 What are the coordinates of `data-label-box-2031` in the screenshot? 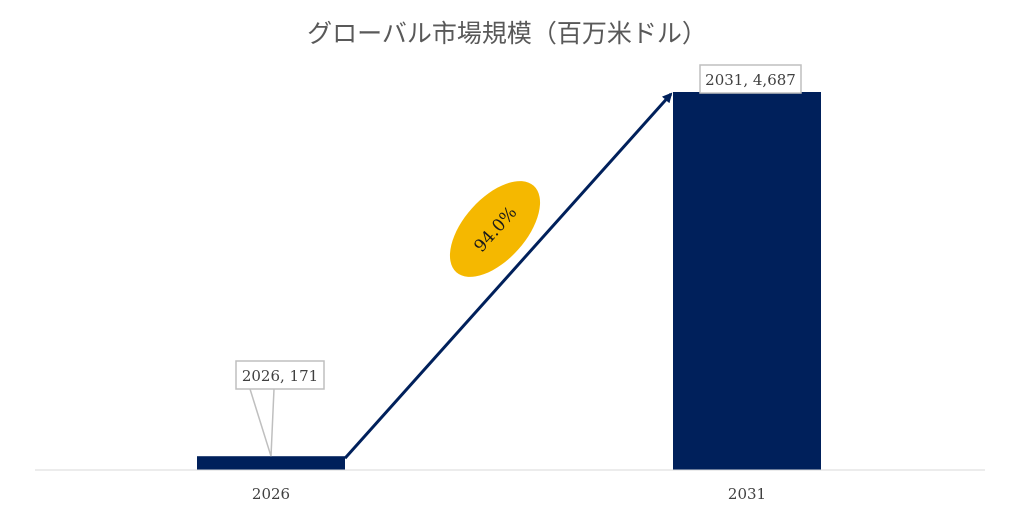 It's located at (750, 79).